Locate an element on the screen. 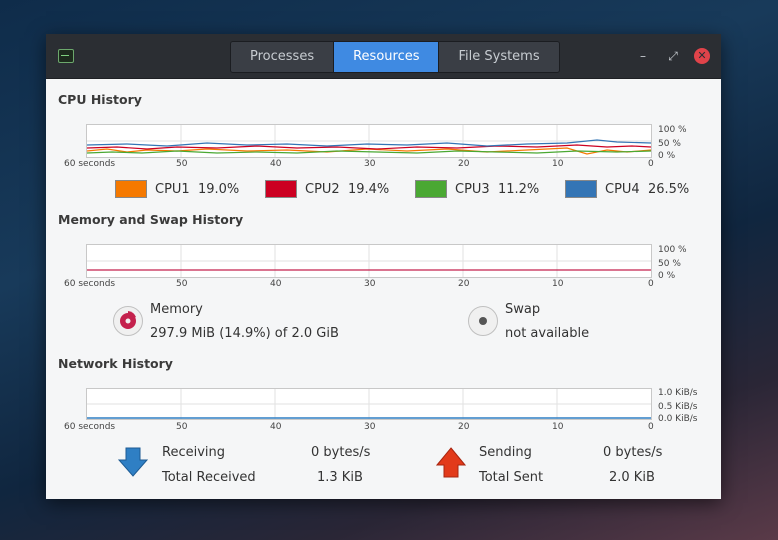 This screenshot has height=540, width=778. sending-label: Sending is located at coordinates (505, 452).